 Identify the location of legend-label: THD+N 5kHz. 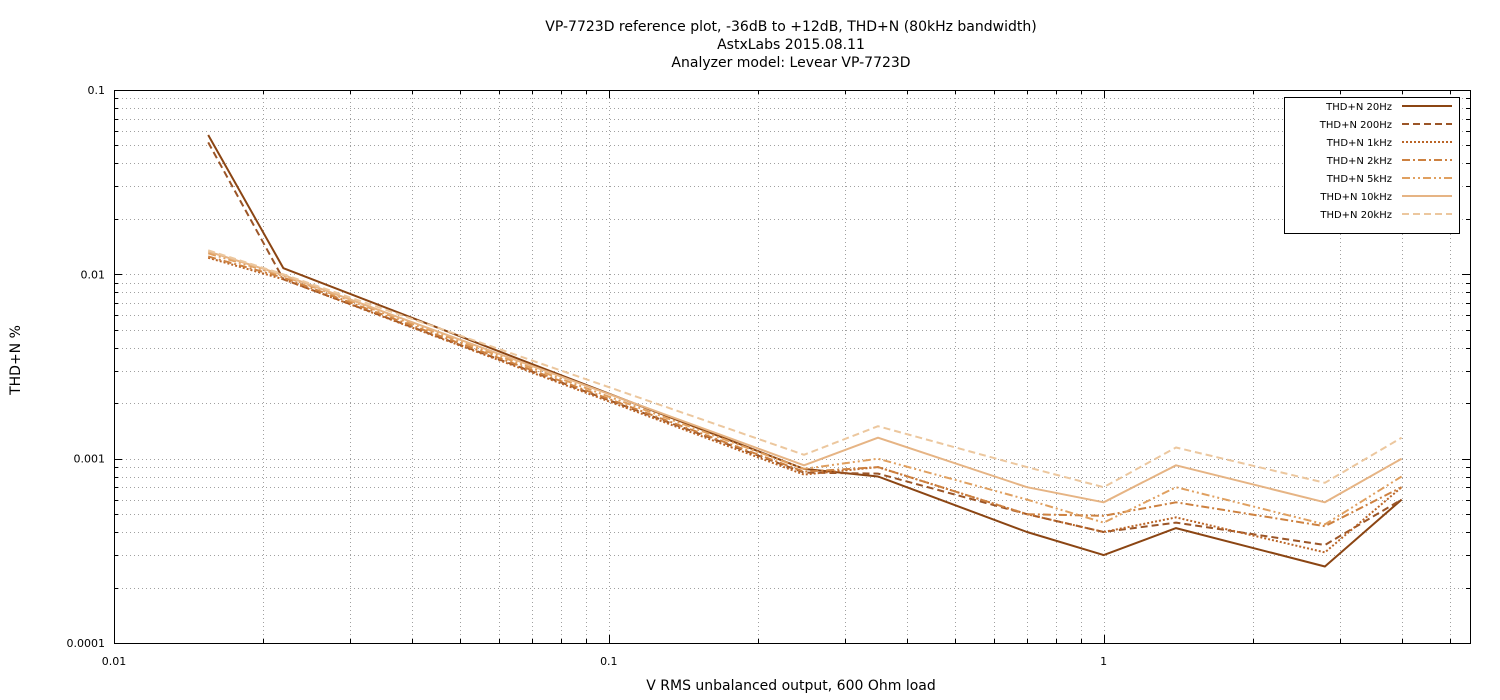
(1359, 179).